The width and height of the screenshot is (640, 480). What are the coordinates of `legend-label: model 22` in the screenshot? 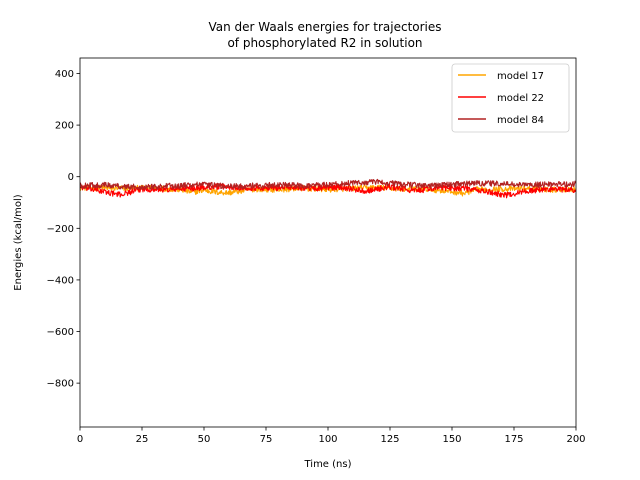 It's located at (520, 98).